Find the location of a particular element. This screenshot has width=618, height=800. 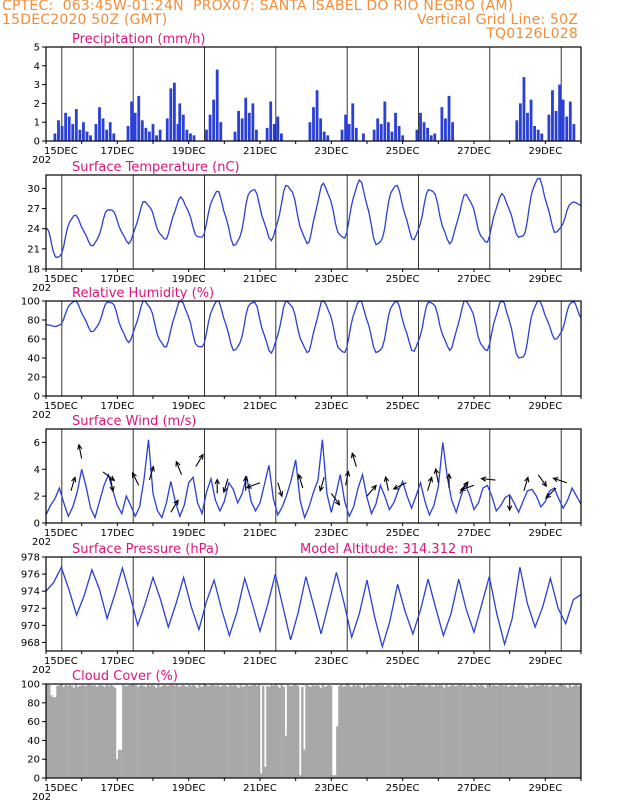

panel-5-ytick-label: 80 is located at coordinates (33, 703).